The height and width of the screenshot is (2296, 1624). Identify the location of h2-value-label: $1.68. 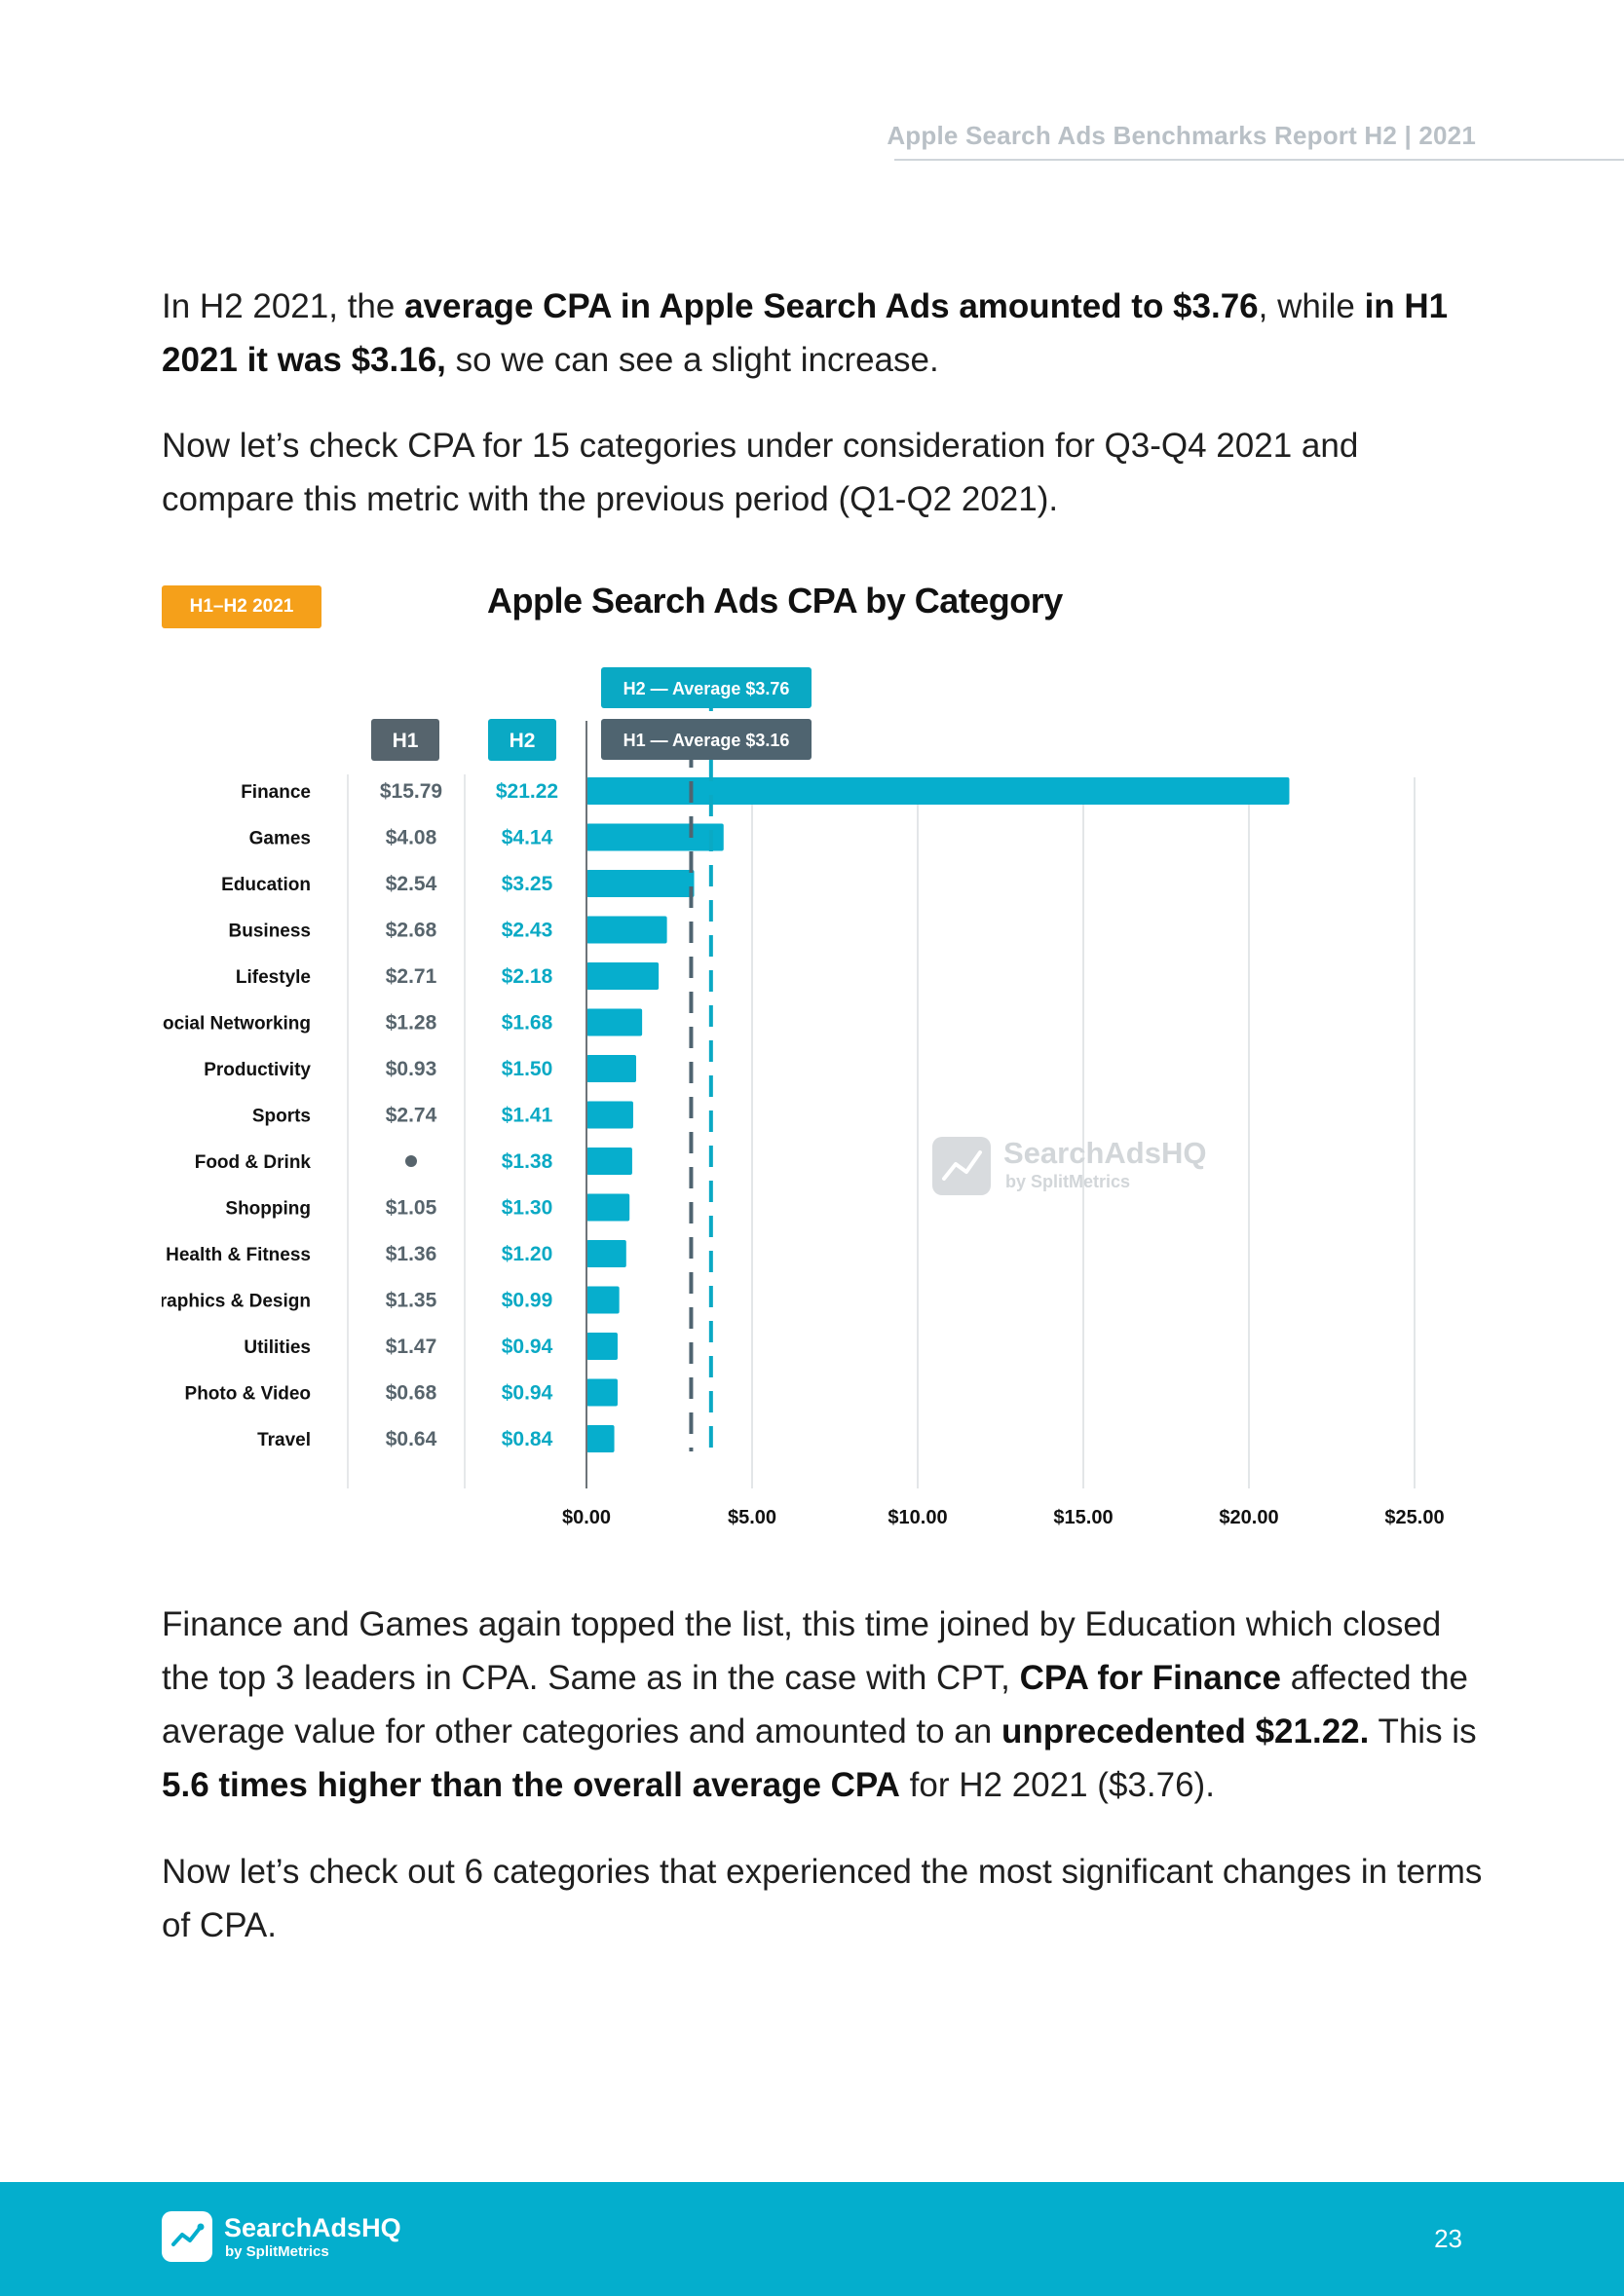
(527, 1023).